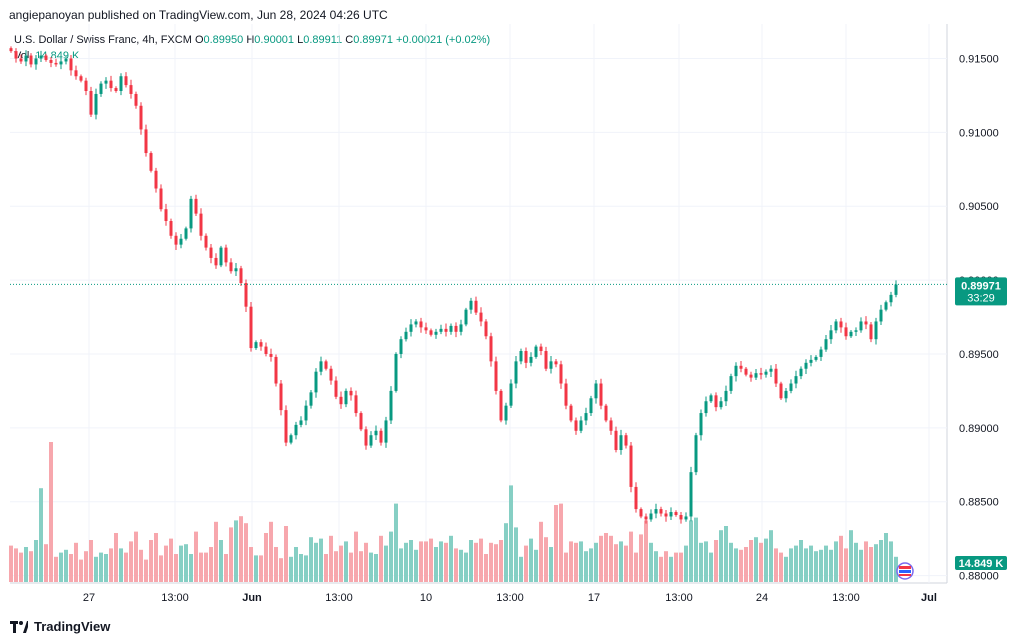  What do you see at coordinates (979, 503) in the screenshot?
I see `y-tick-label: 0.88500` at bounding box center [979, 503].